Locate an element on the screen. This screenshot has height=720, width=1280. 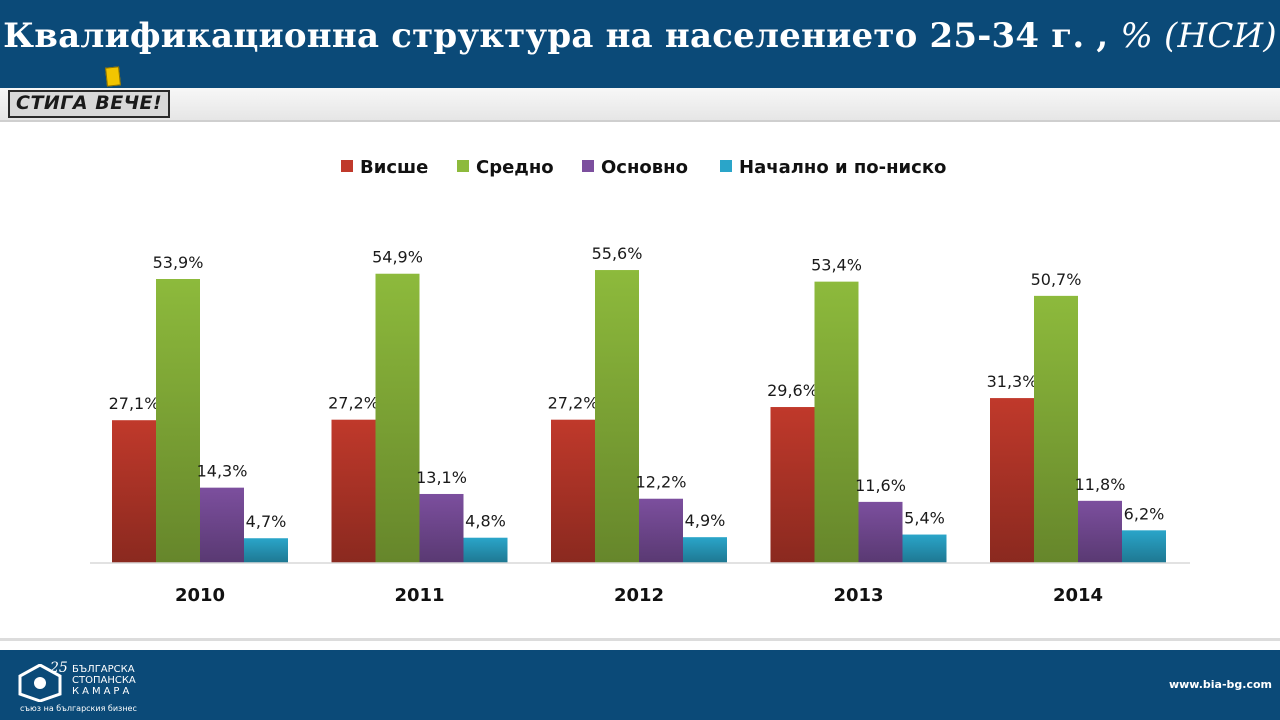
data-label-2012-series-2: 12,2% is located at coordinates (661, 482).